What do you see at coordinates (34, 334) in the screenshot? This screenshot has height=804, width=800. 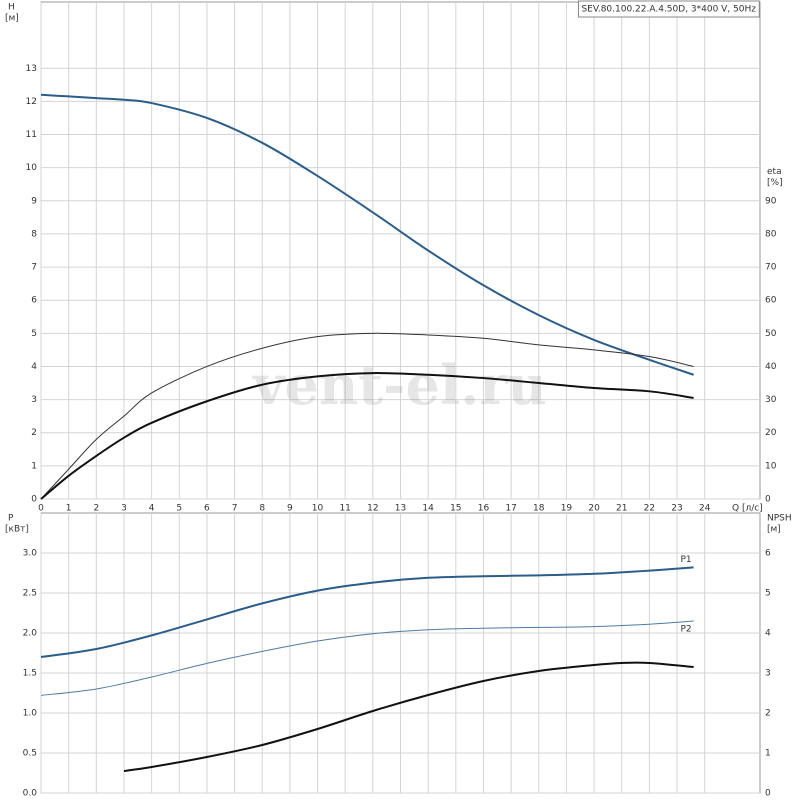 I see `y-tick-label: 5` at bounding box center [34, 334].